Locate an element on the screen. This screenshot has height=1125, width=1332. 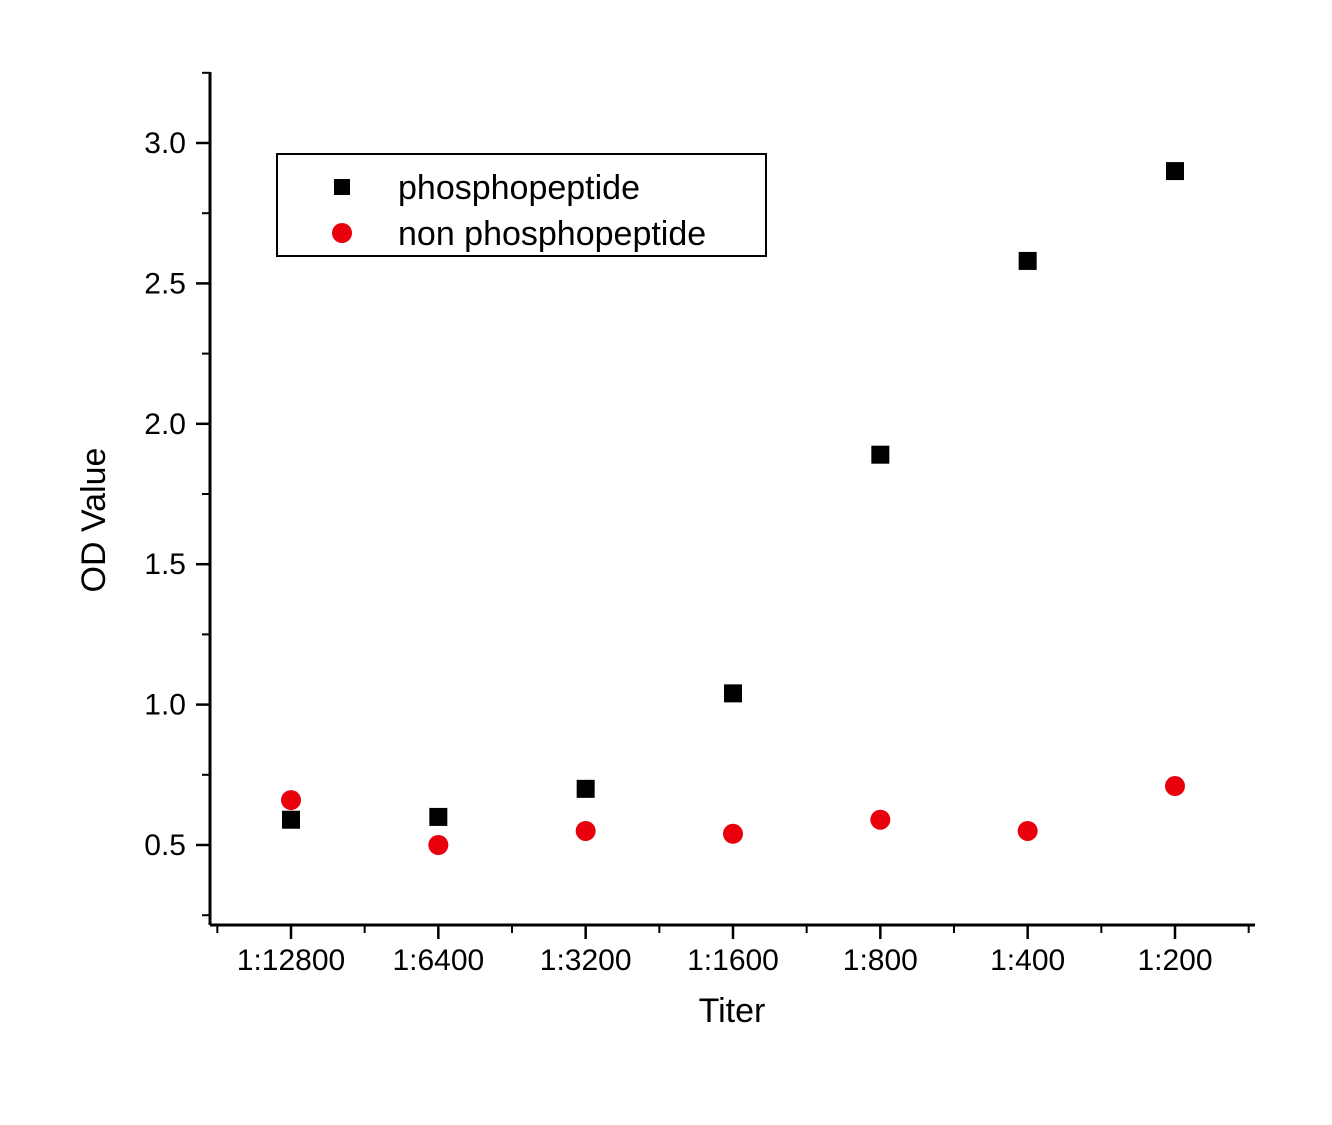
x-tick-label: 1:12800 is located at coordinates (291, 960).